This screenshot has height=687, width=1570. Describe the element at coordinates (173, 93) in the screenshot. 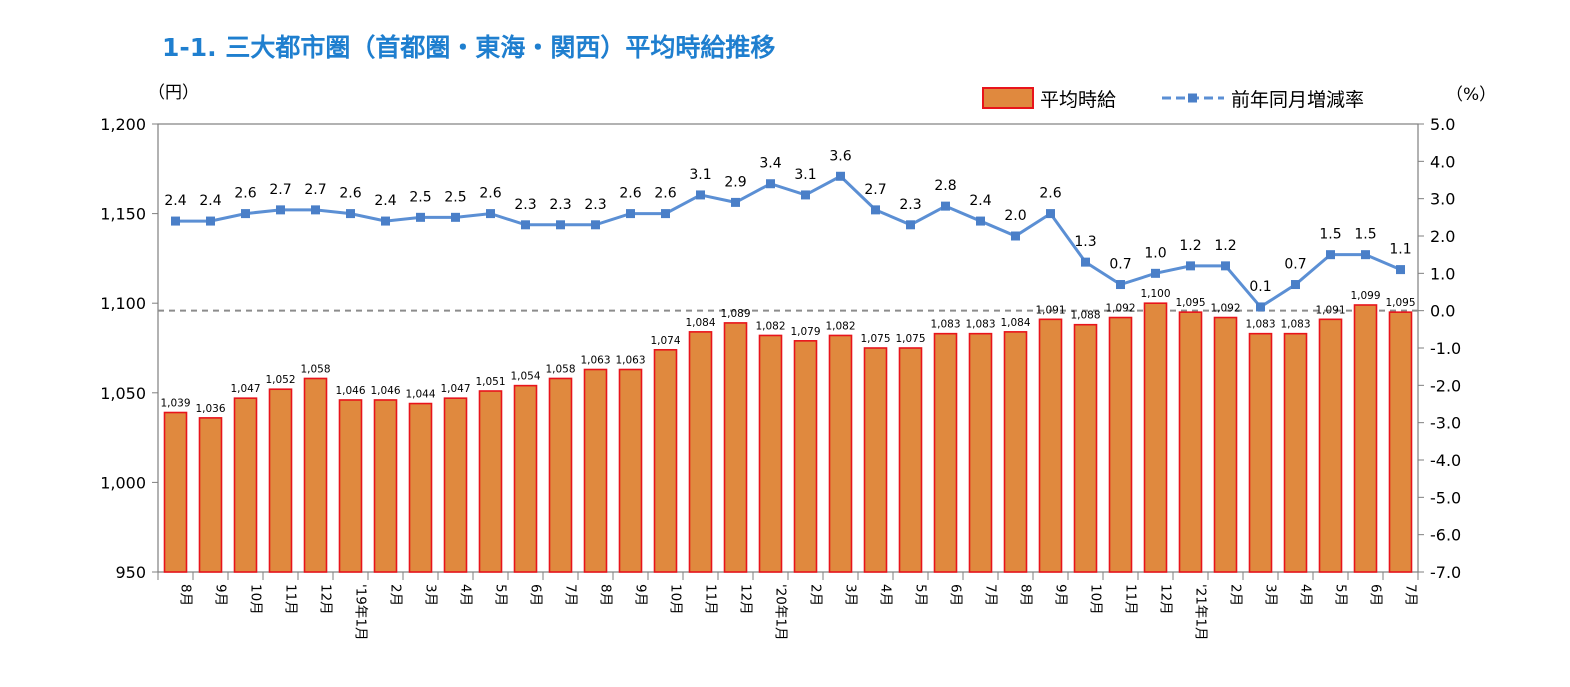

I see `left-axis-unit: （円）` at that location.